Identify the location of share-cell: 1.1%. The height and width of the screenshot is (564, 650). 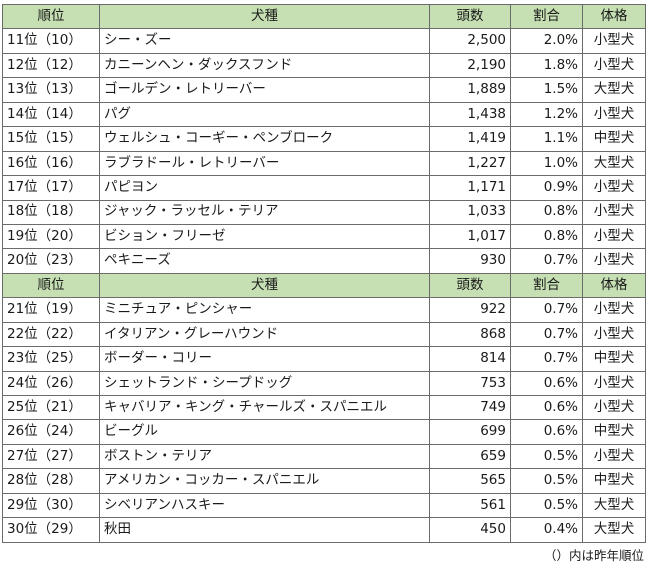
(546, 139).